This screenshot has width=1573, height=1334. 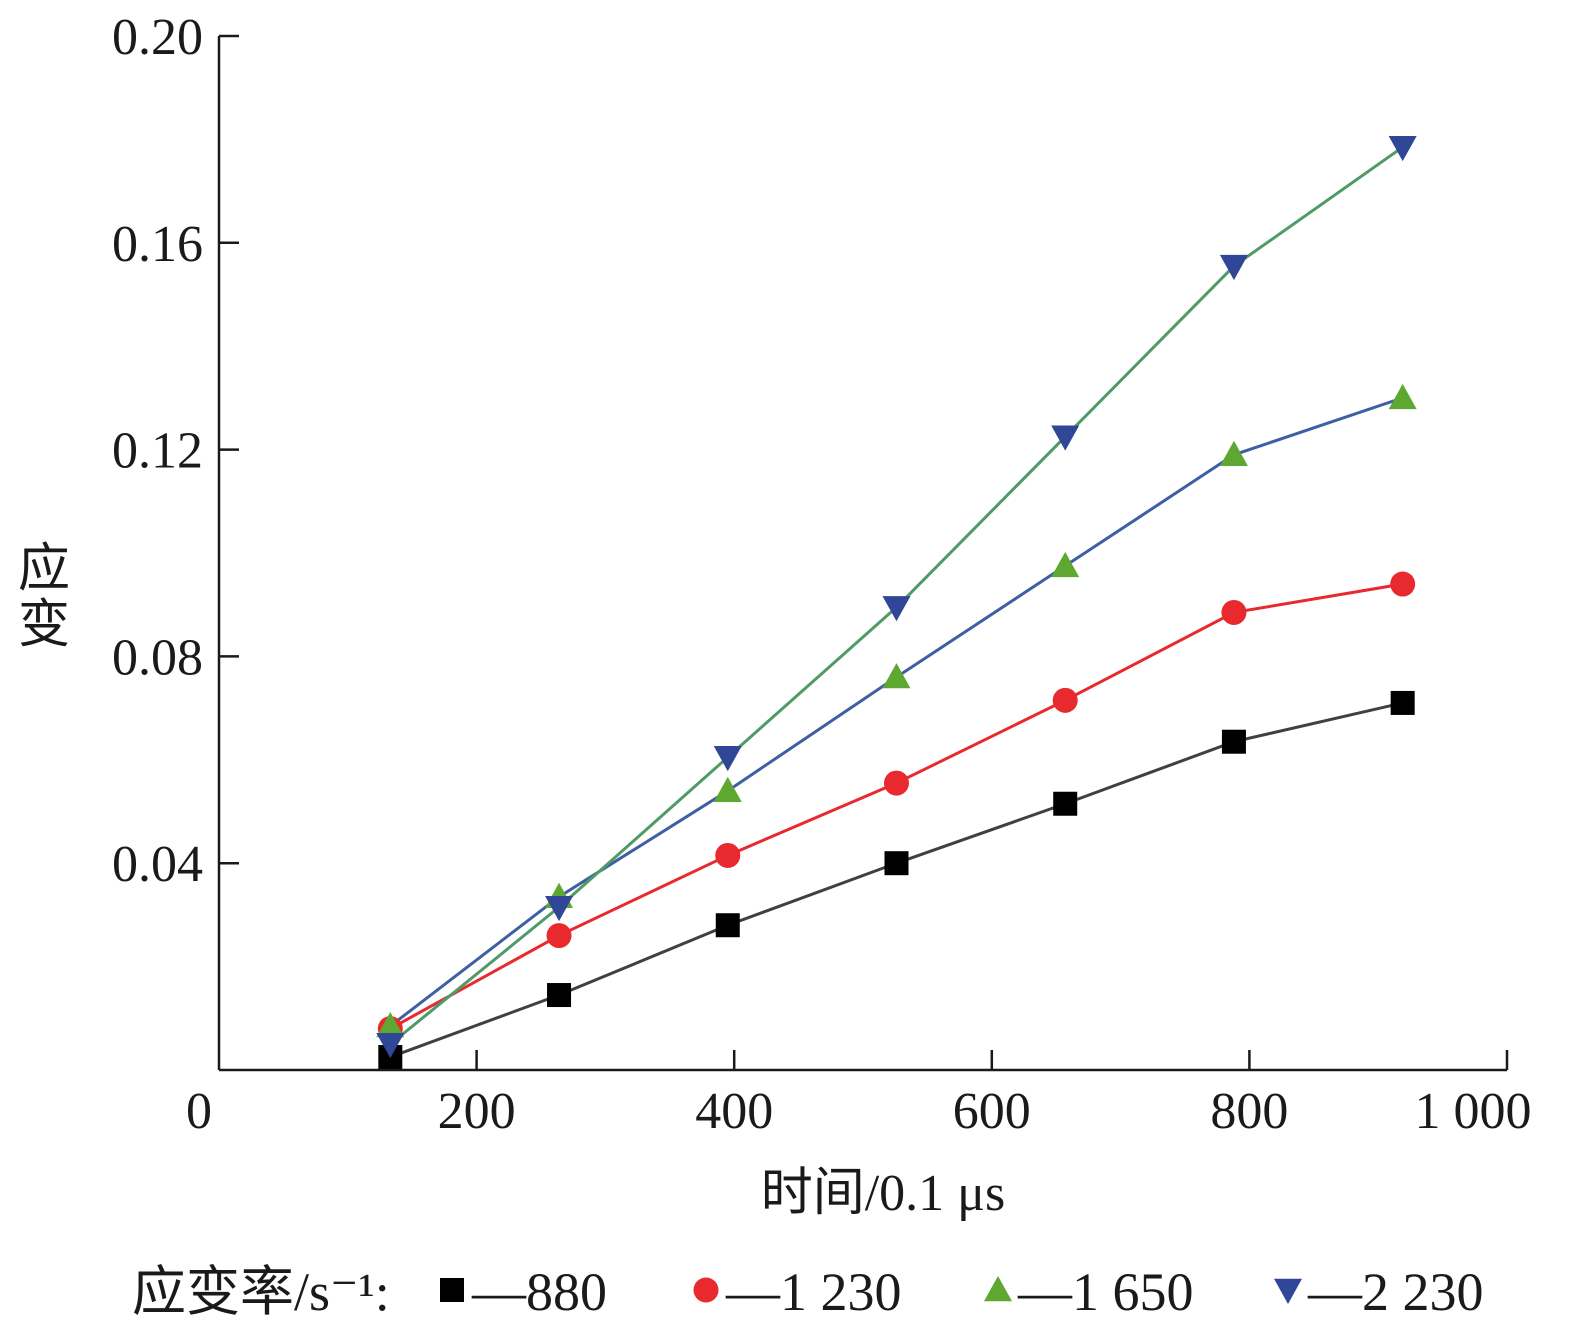 What do you see at coordinates (1395, 1292) in the screenshot?
I see `legend-label-3: —2 230` at bounding box center [1395, 1292].